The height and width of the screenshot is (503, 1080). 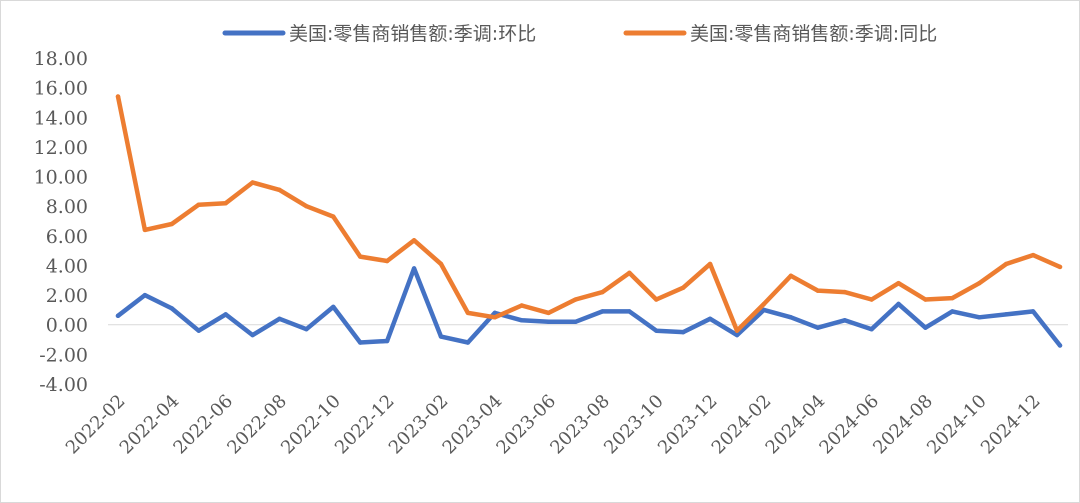 What do you see at coordinates (589, 307) in the screenshot?
I see `series-line-mom` at bounding box center [589, 307].